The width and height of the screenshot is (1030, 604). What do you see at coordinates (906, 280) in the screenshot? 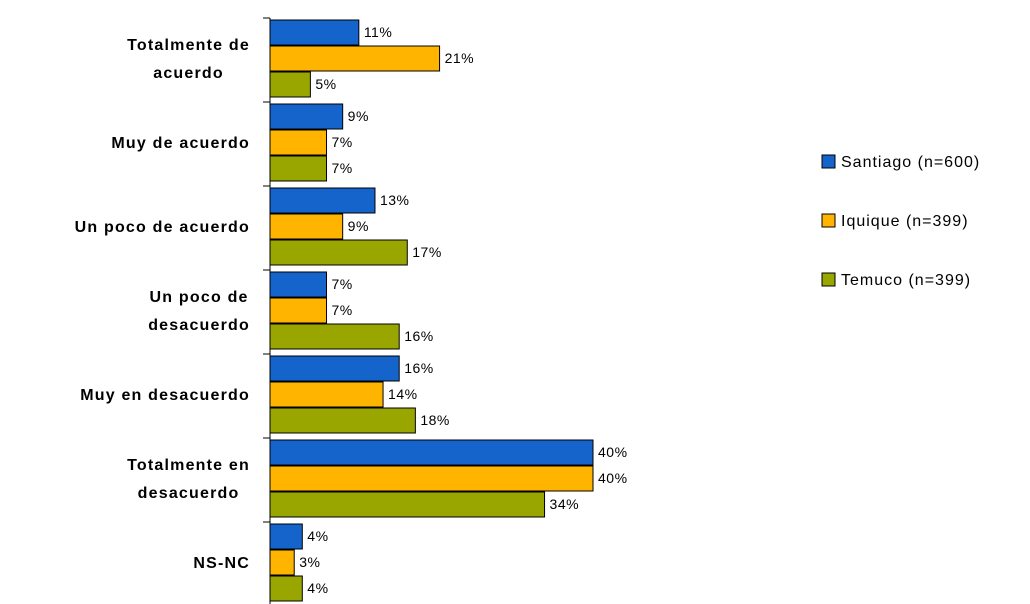
I see `legend-label: Temuco (n=399)` at bounding box center [906, 280].